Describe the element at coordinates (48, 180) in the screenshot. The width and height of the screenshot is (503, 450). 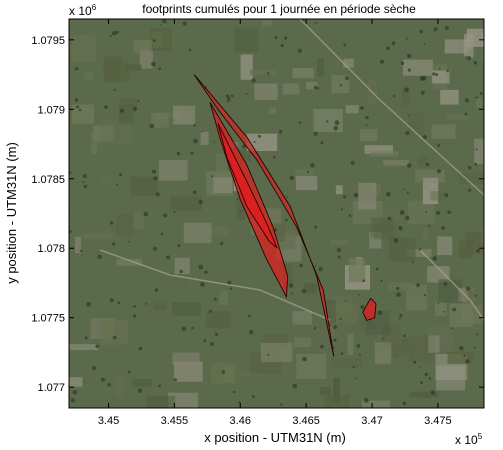
I see `y-tick-label: 1.0785` at that location.